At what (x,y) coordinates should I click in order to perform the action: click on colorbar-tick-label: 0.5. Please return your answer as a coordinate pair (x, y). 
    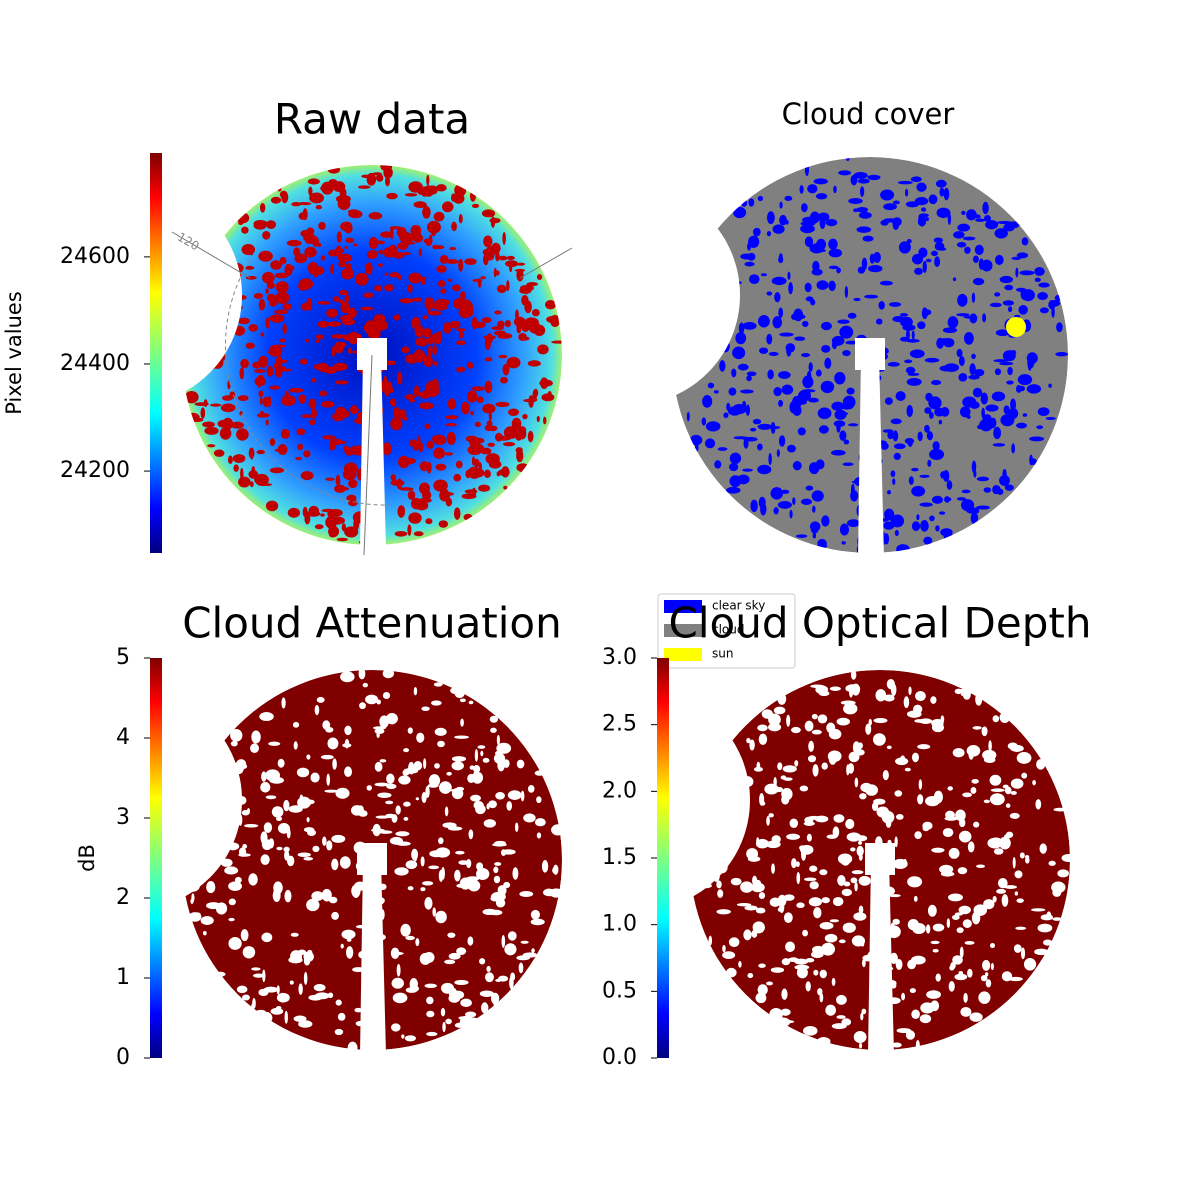
    Looking at the image, I should click on (619, 990).